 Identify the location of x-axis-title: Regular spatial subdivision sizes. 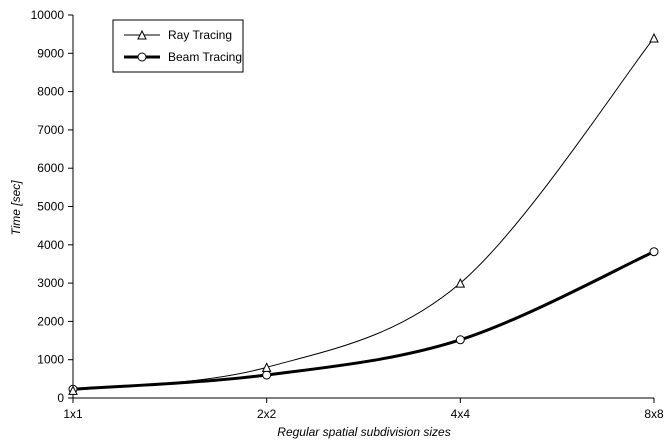
(363, 432).